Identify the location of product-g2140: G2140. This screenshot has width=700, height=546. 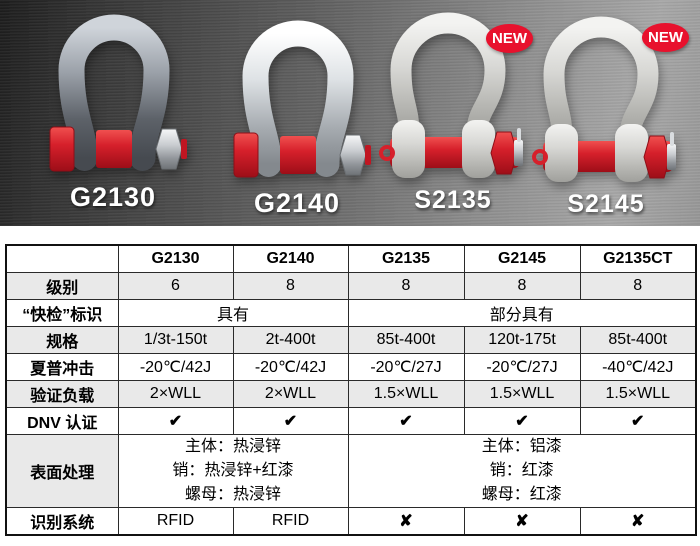
(297, 116).